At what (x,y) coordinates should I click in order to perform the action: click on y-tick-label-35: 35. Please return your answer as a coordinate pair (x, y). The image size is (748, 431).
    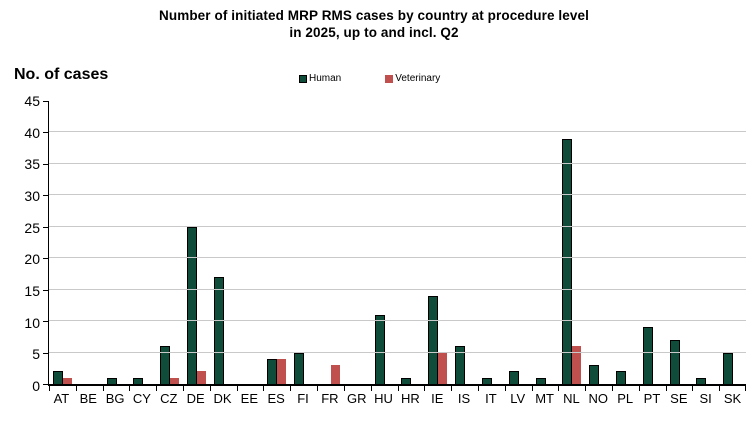
    Looking at the image, I should click on (32, 164).